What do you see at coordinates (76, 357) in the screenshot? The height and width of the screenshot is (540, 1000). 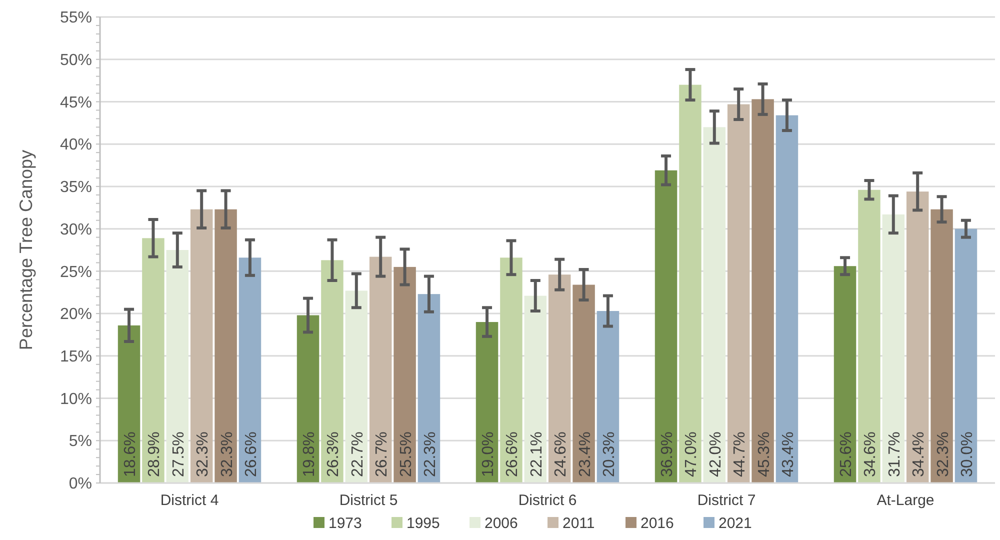 I see `y-tick-label: 15%` at bounding box center [76, 357].